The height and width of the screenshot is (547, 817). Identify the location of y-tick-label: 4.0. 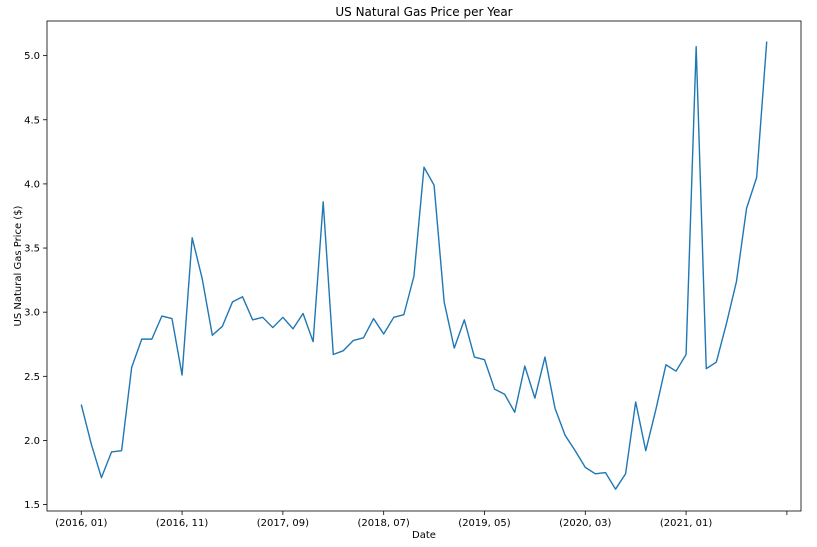
(32, 184).